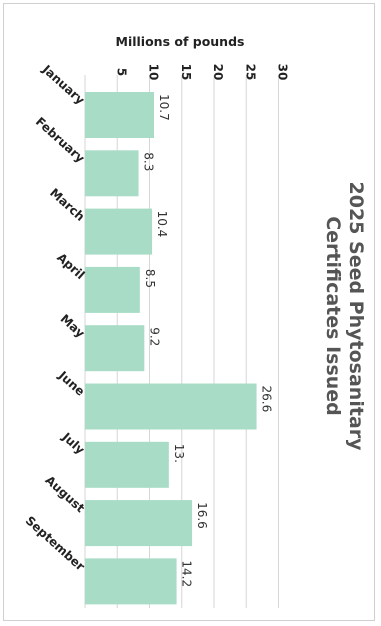 The image size is (381, 626). What do you see at coordinates (131, 581) in the screenshot?
I see `bar-september` at bounding box center [131, 581].